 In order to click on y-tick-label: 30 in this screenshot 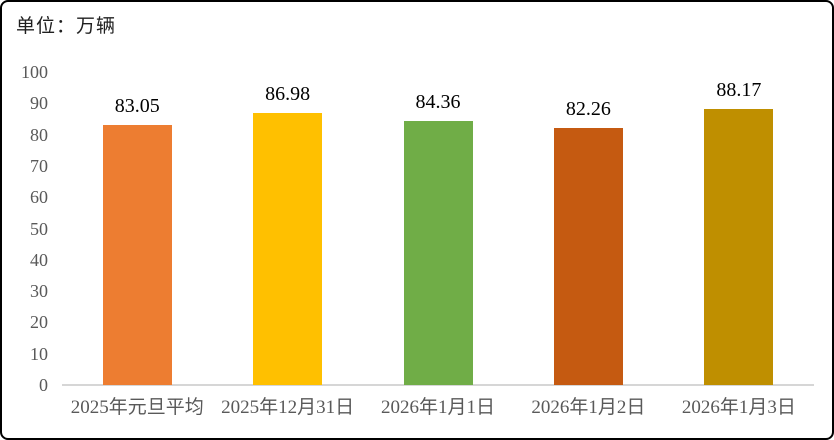, I will do `click(39, 291)`.